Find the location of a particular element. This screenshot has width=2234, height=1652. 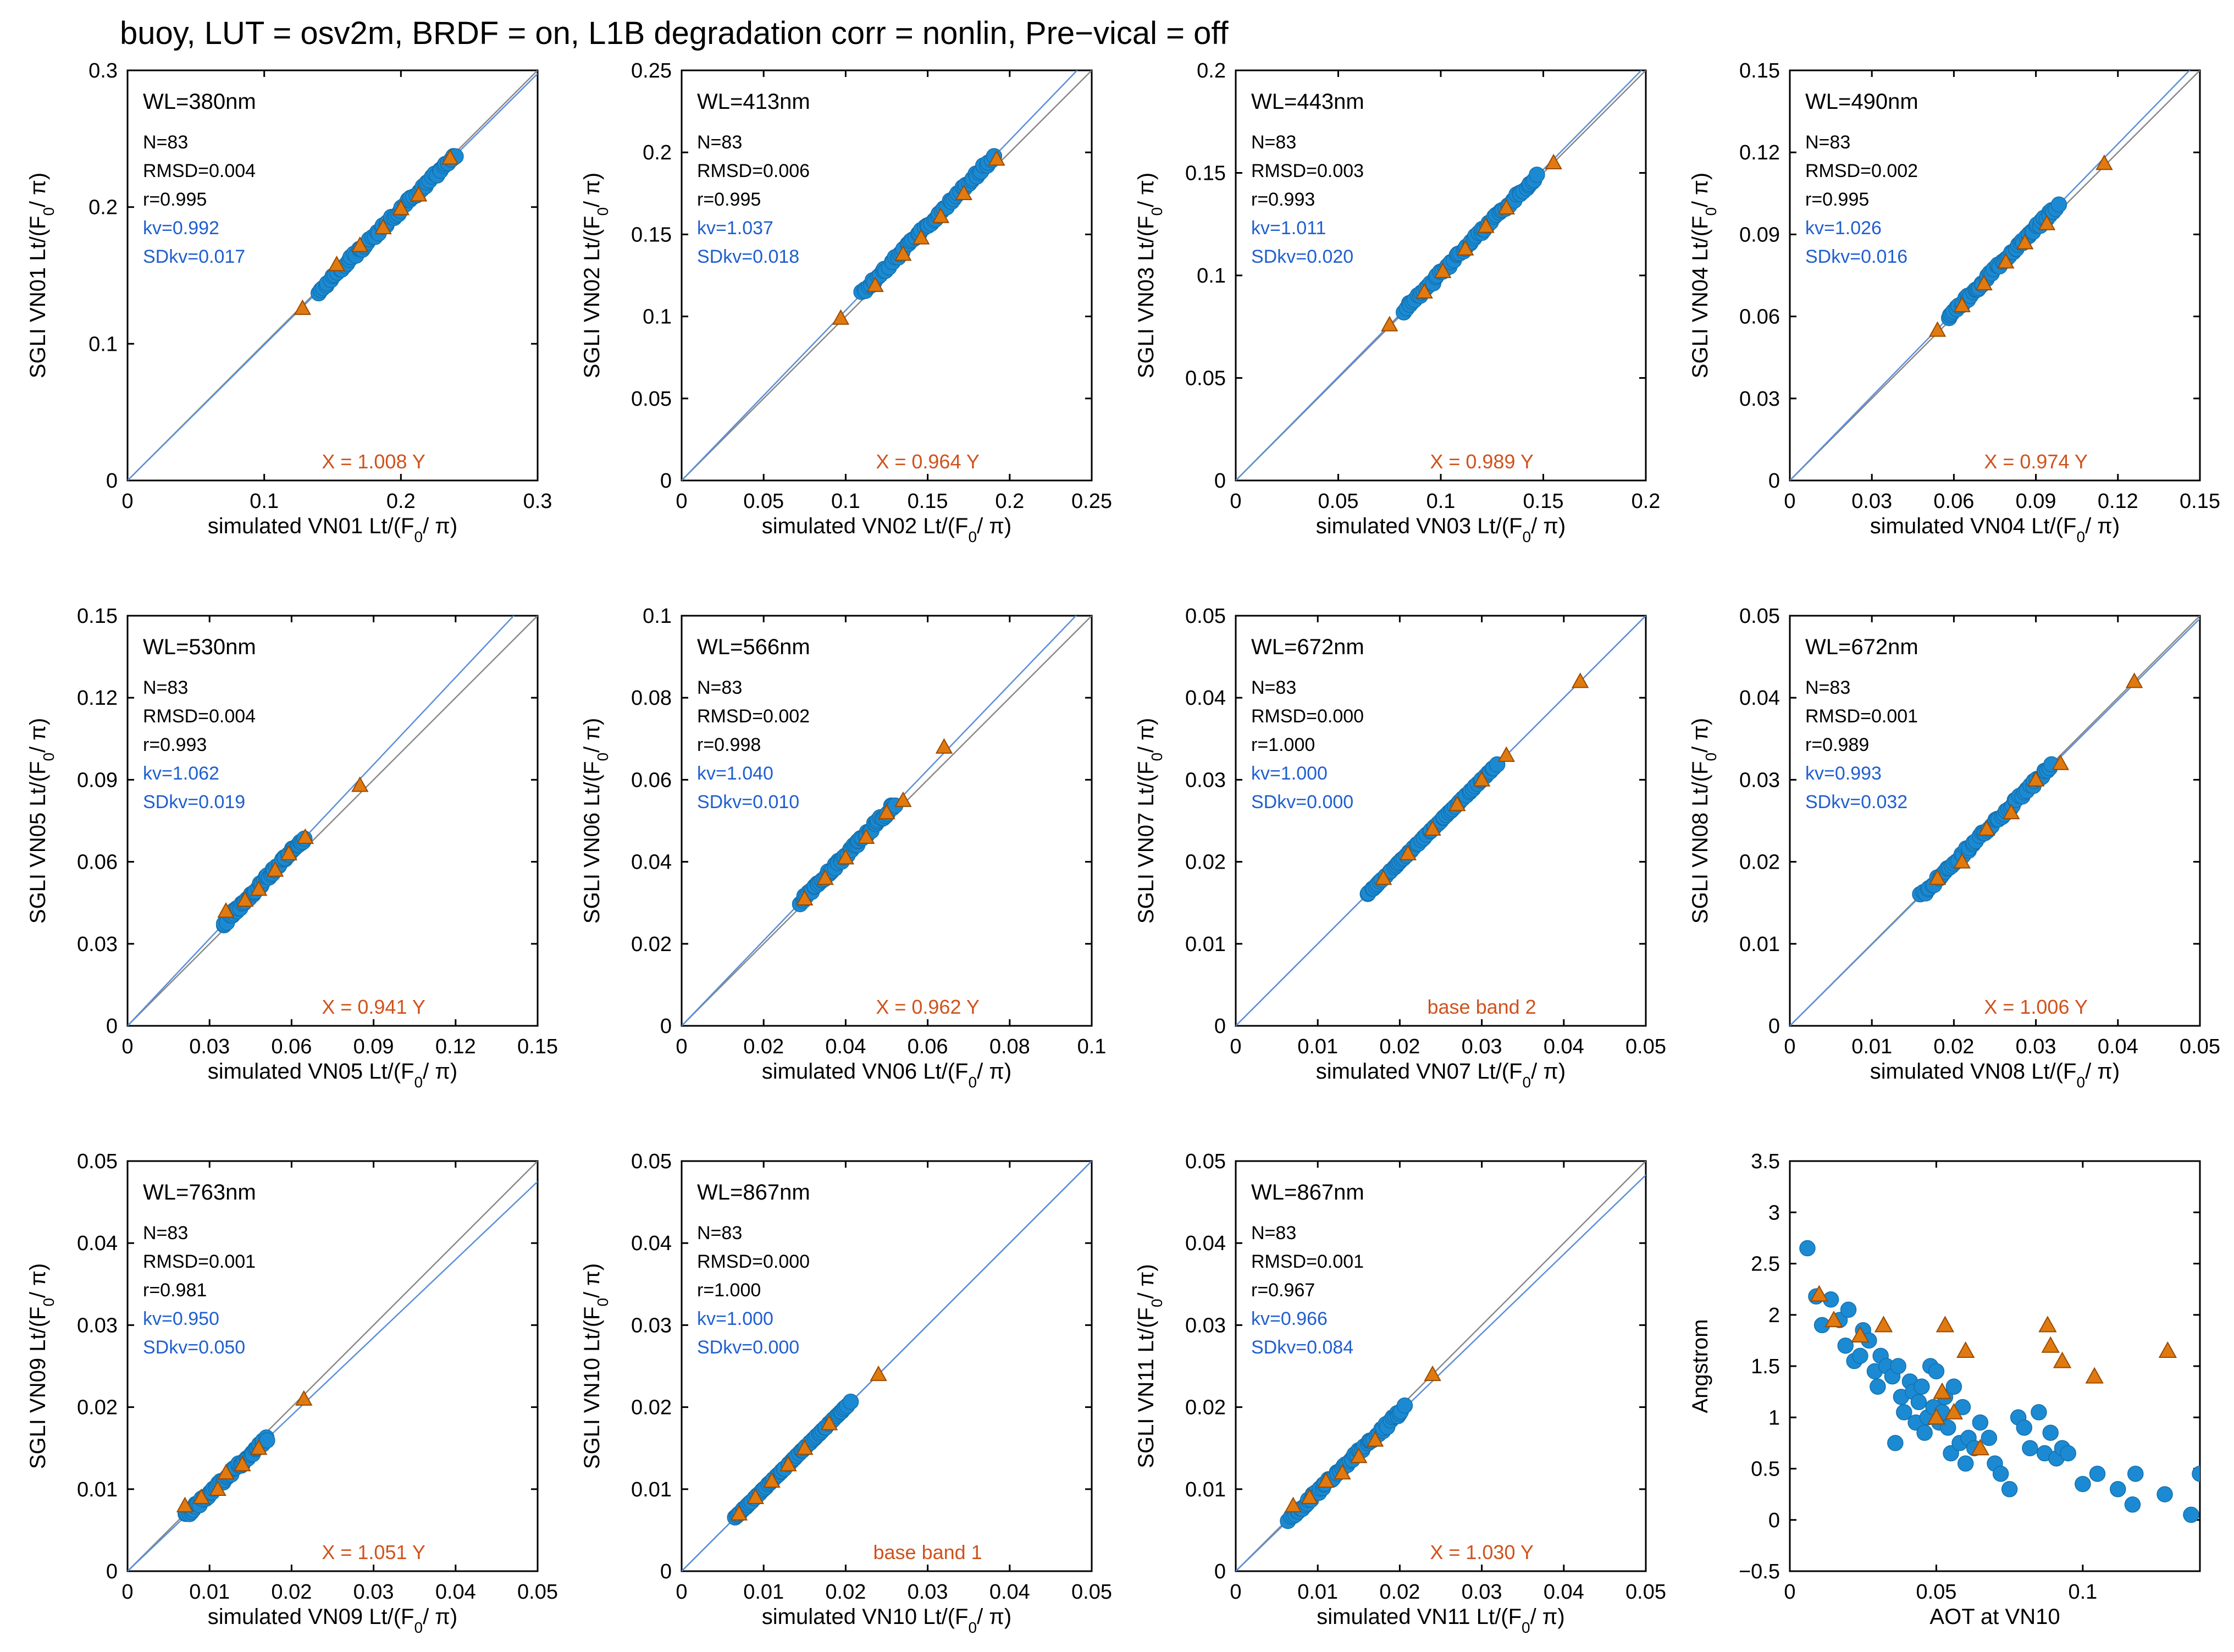

wavelength-label: WL=867nm is located at coordinates (1307, 1192).